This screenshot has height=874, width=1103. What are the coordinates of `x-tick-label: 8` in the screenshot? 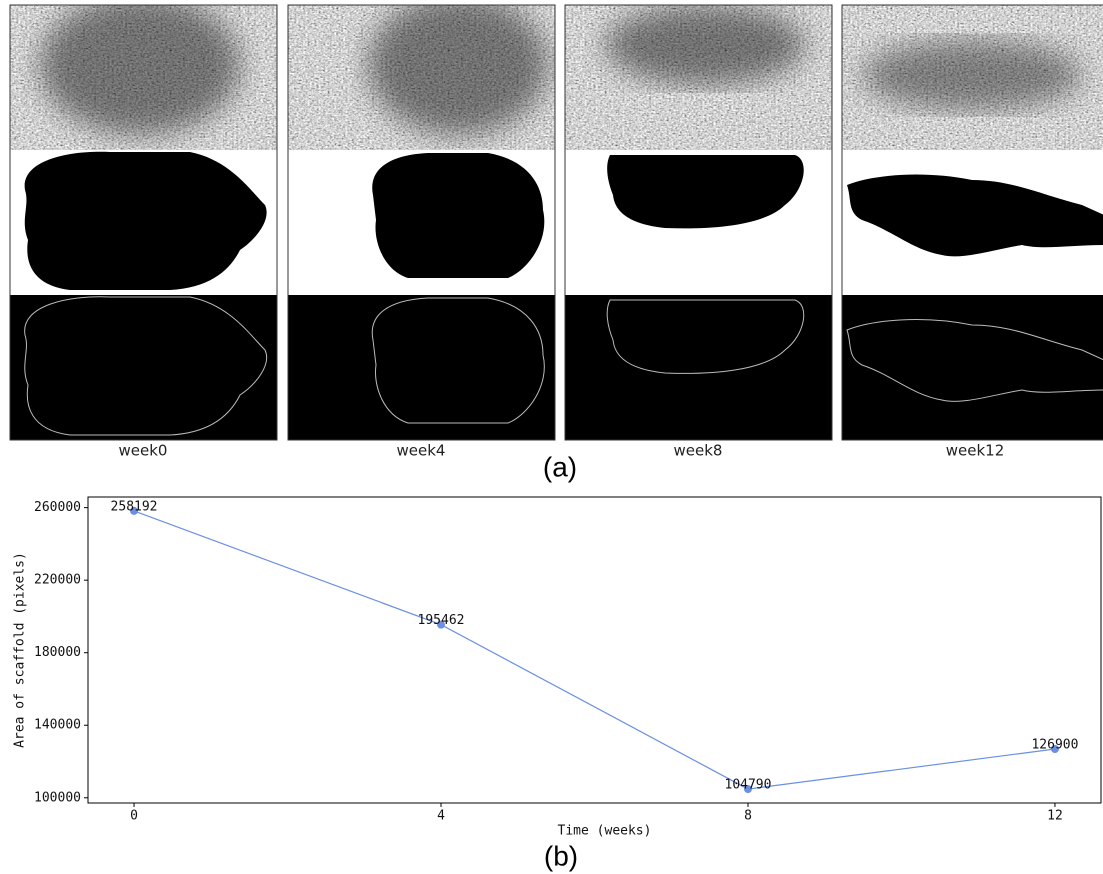 It's located at (748, 816).